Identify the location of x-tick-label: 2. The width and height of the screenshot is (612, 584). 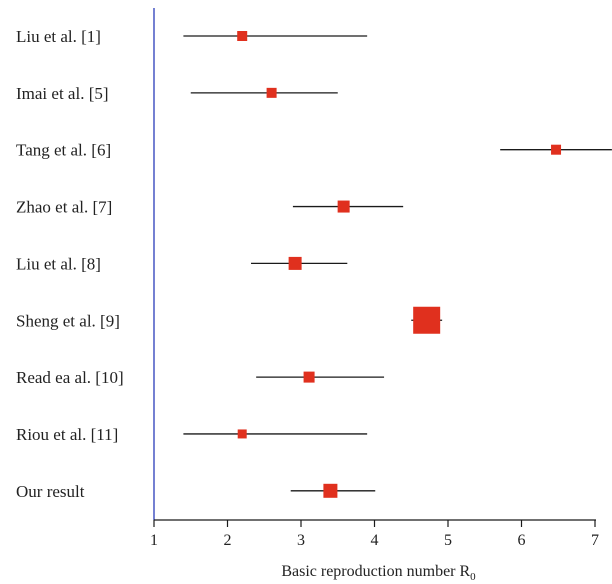
(228, 540).